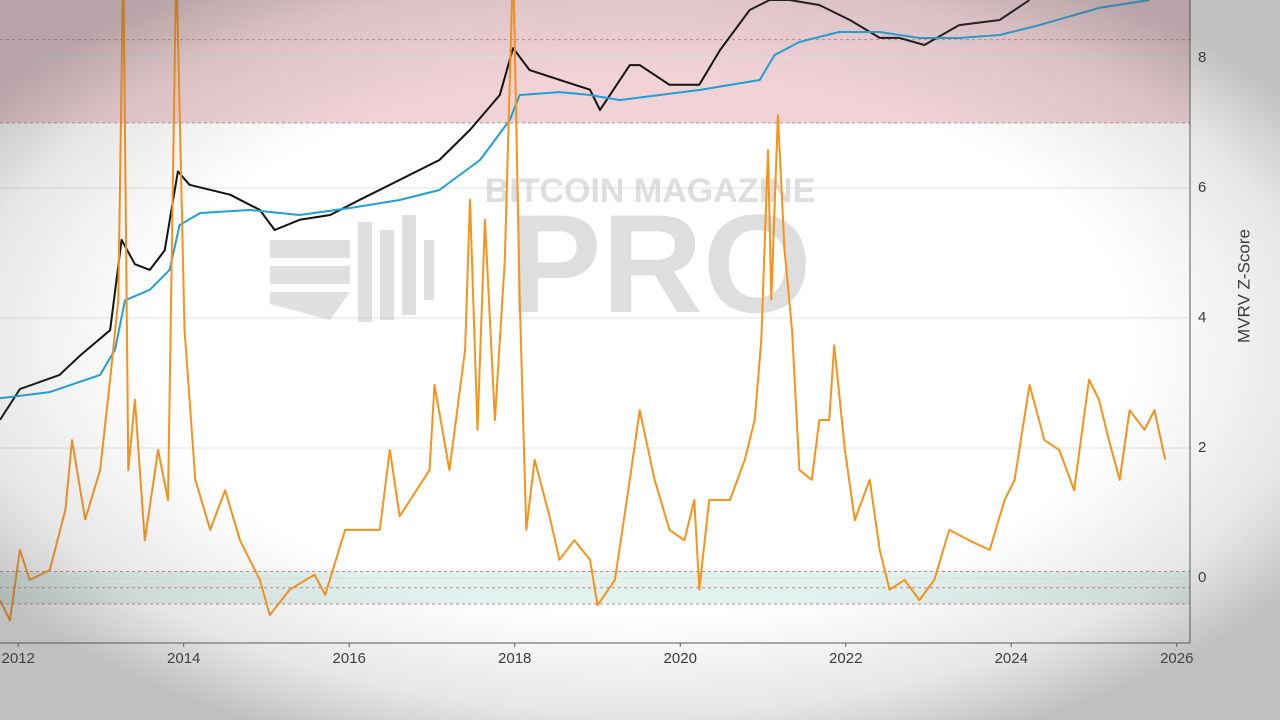 This screenshot has width=1280, height=720. What do you see at coordinates (659, 263) in the screenshot?
I see `watermark-pro: PRO` at bounding box center [659, 263].